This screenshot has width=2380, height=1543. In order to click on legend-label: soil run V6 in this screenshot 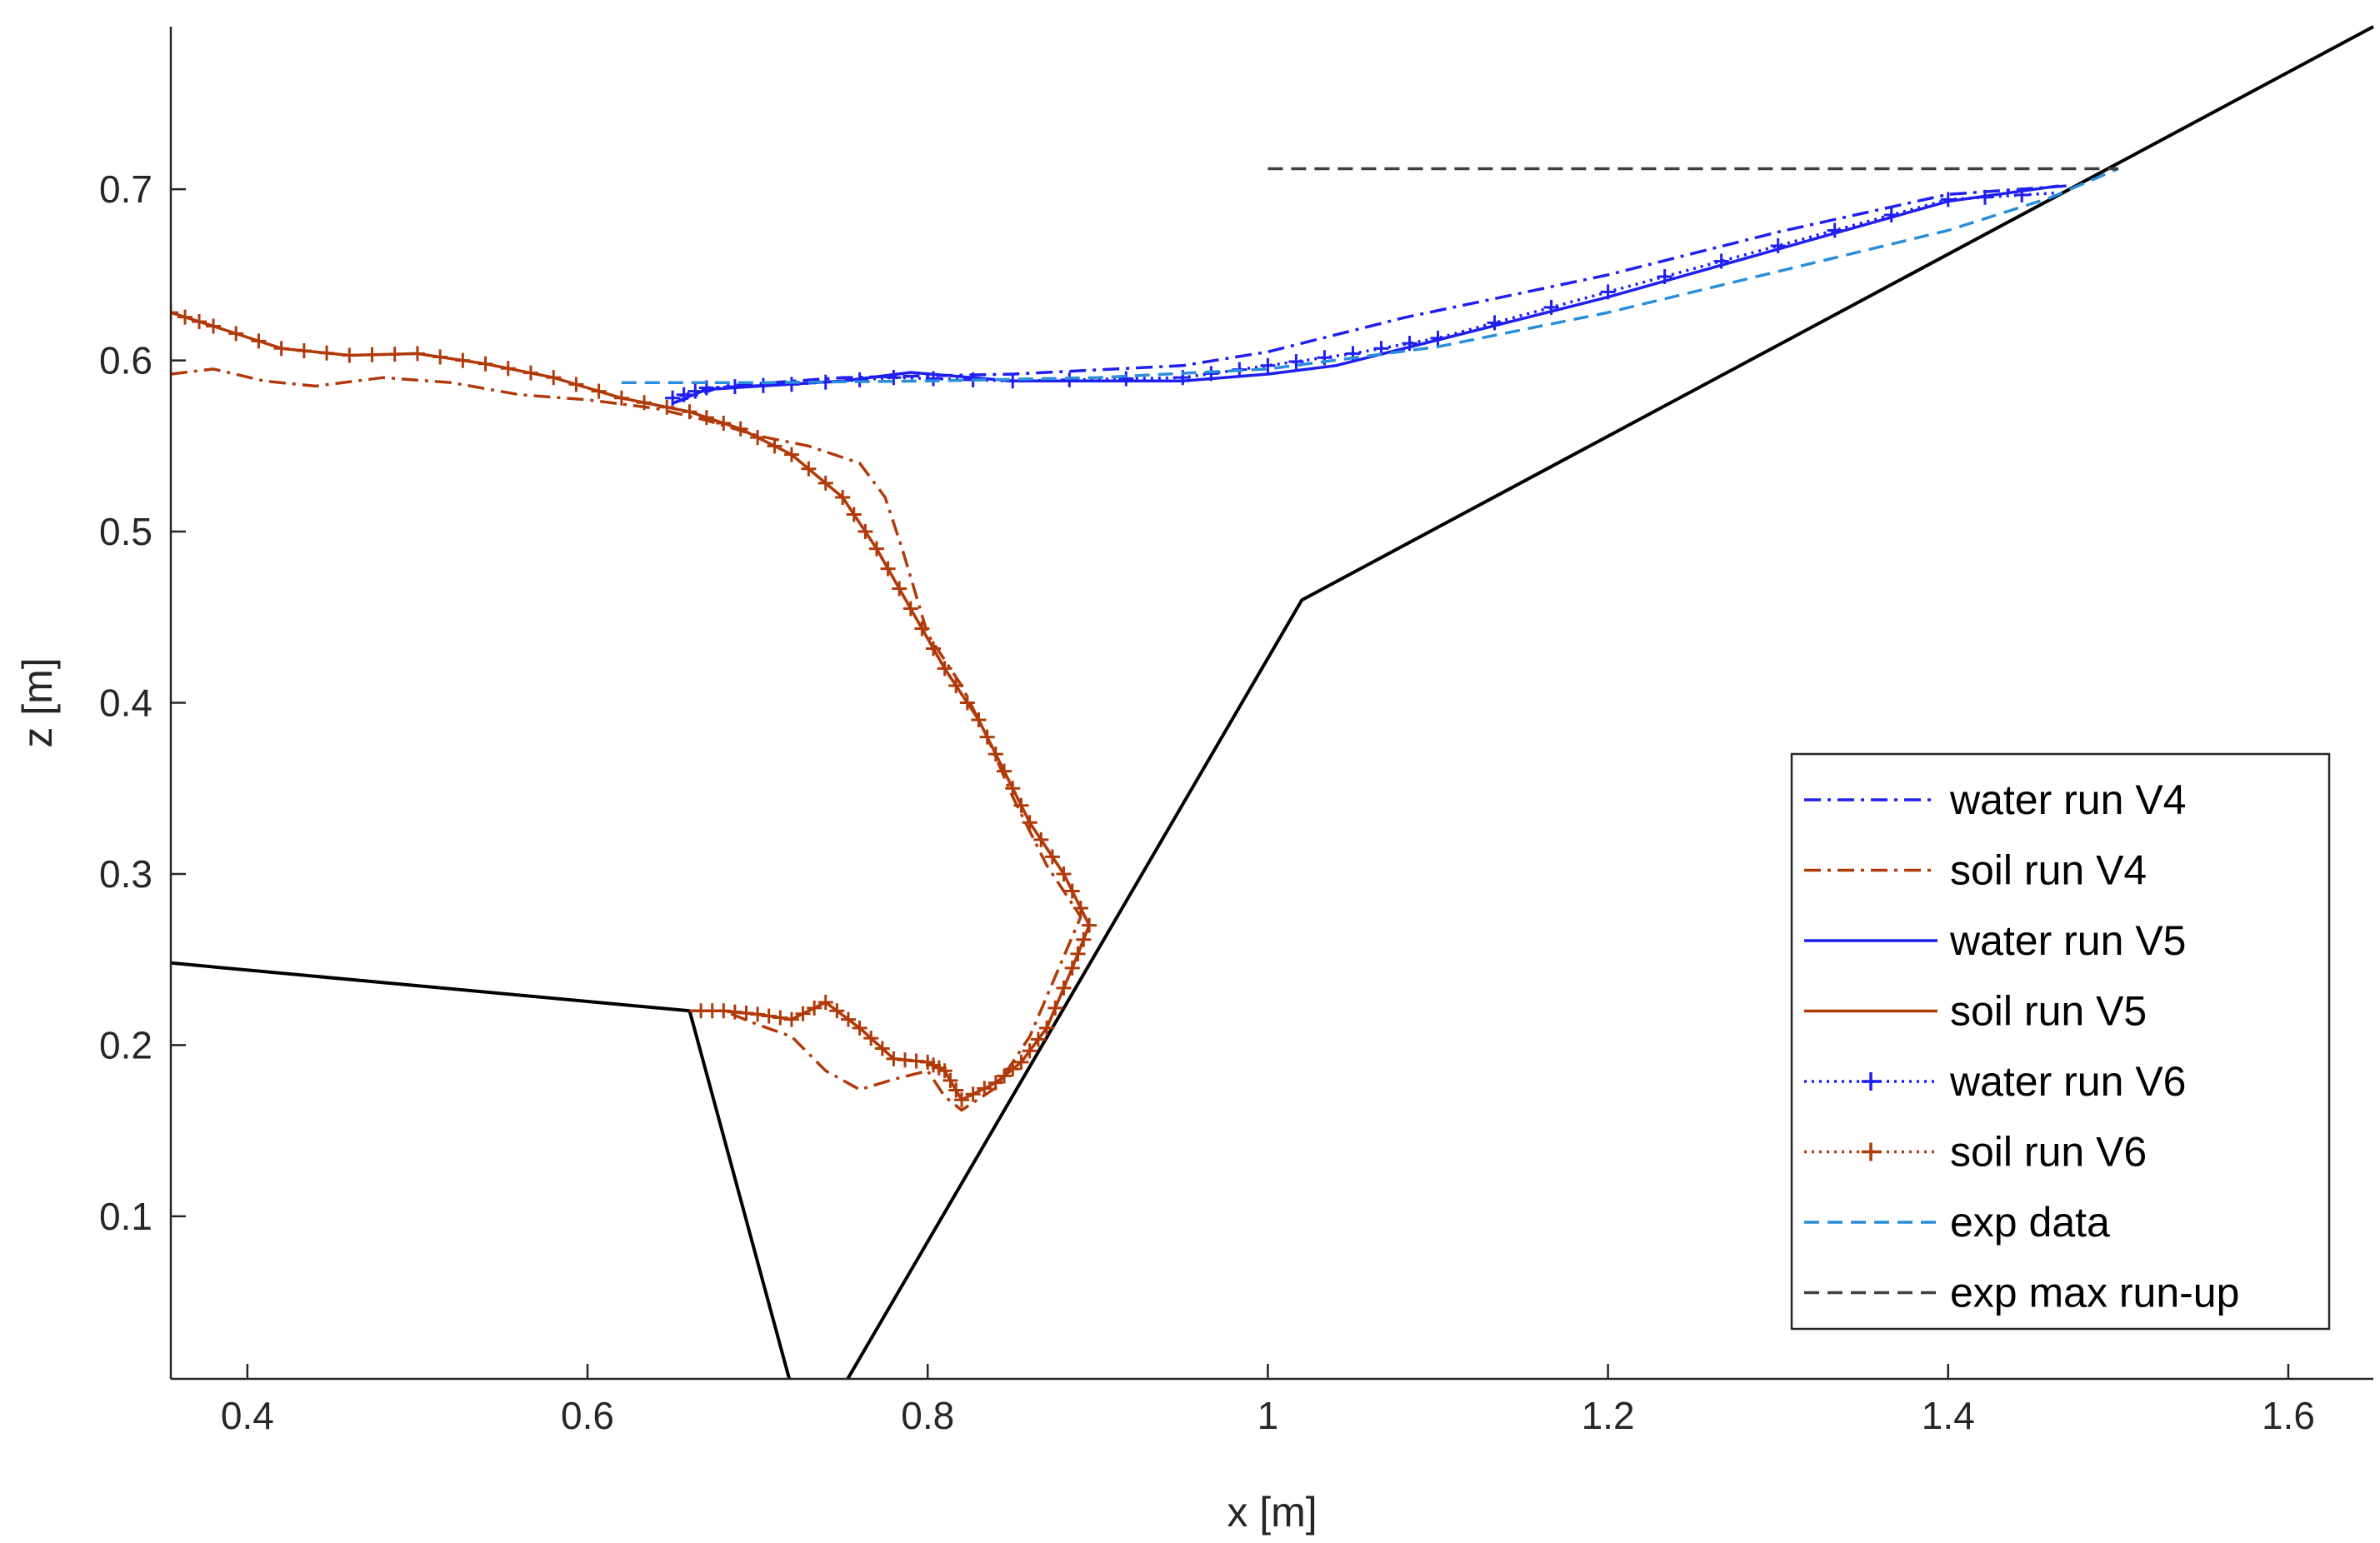, I will do `click(2048, 1152)`.